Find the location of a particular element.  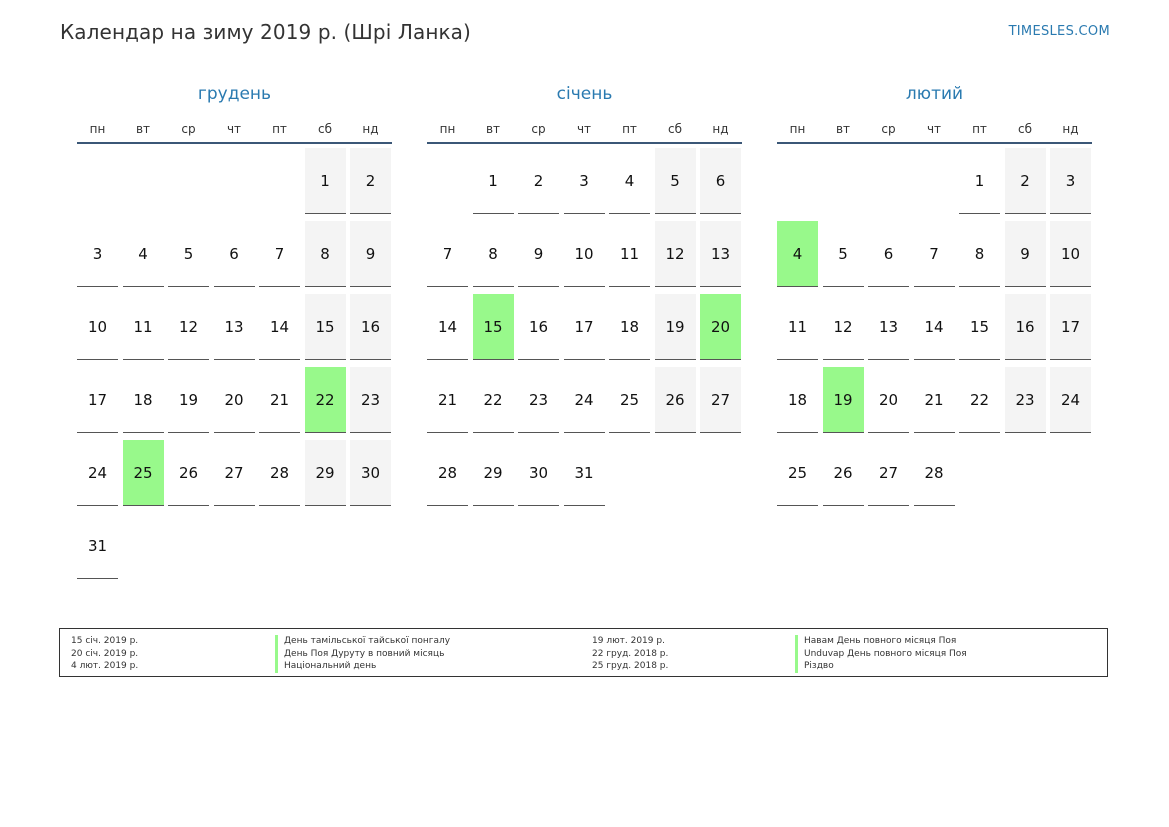

day-cell: 18 is located at coordinates (797, 400).